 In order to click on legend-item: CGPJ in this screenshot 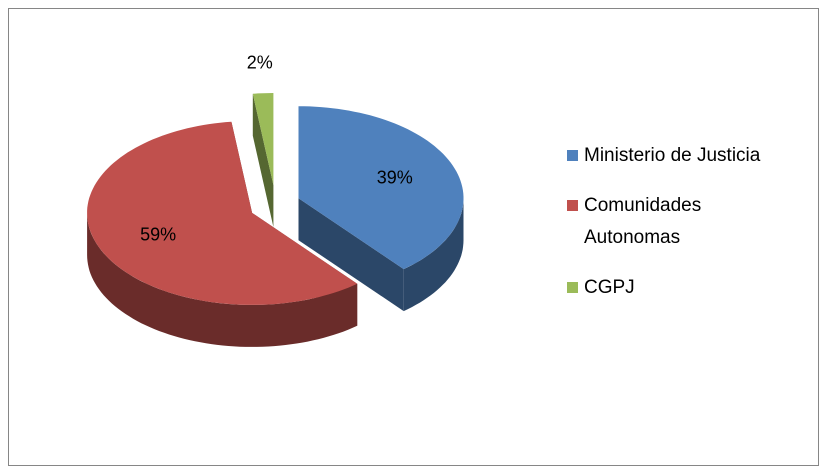, I will do `click(687, 288)`.